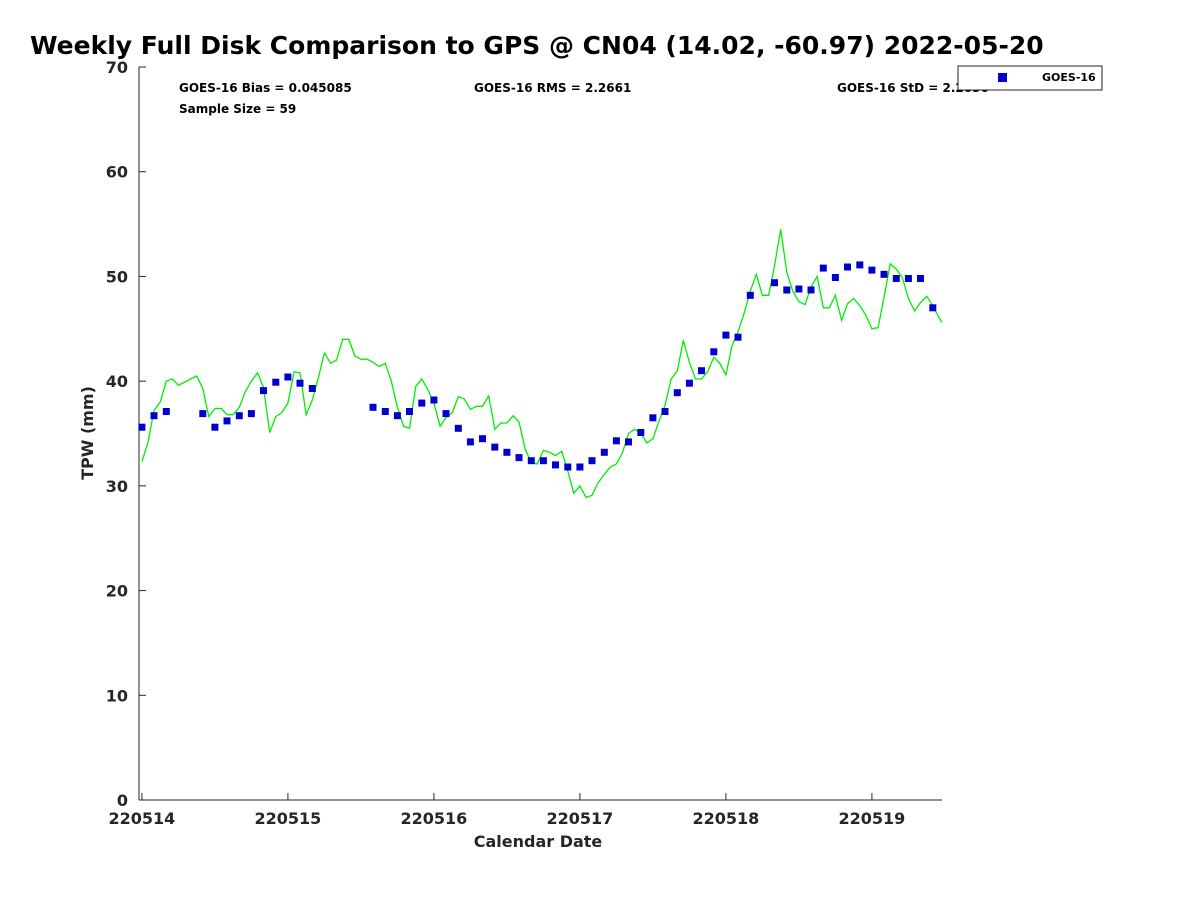  What do you see at coordinates (507, 810) in the screenshot?
I see `x-axis-ticks: 220514 220515 220516 220517 220518 220519` at bounding box center [507, 810].